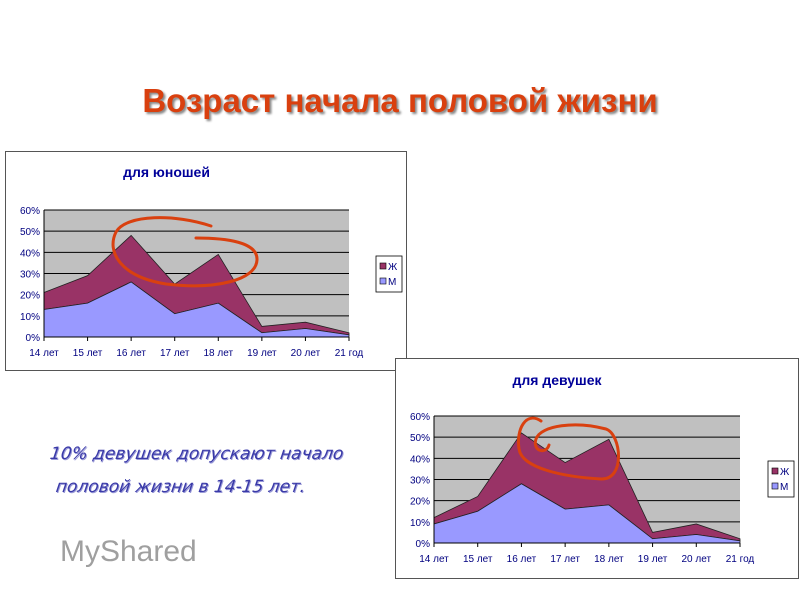 The width and height of the screenshot is (800, 600). What do you see at coordinates (180, 487) in the screenshot?
I see `note-line-2: половой жизни в 14-15 лет.` at bounding box center [180, 487].